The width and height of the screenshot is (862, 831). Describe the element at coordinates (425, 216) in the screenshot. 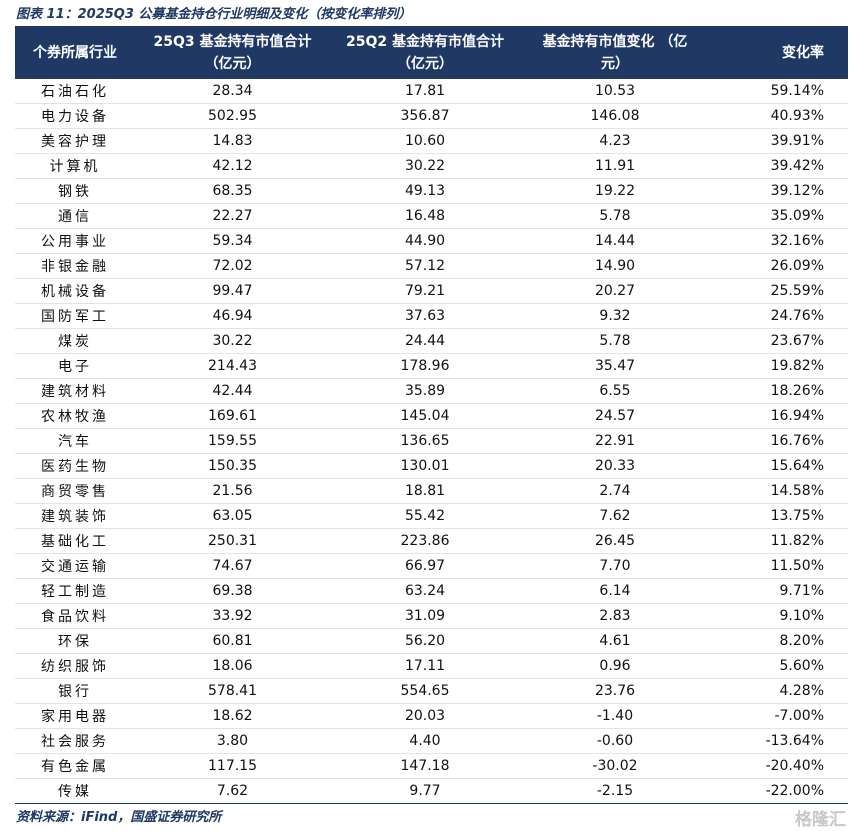

I see `value-cell: 16.48` at that location.